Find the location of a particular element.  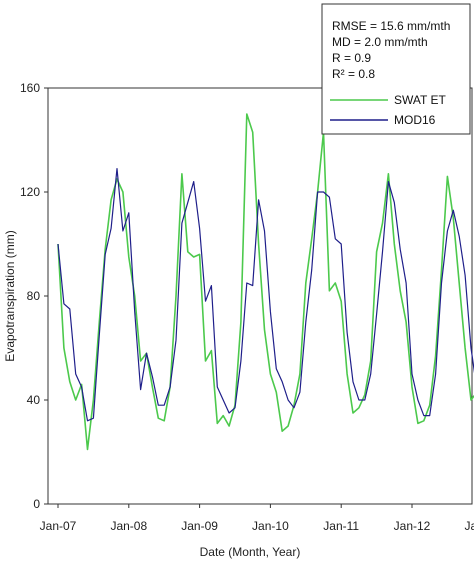

x-tick-label: Jan-09 is located at coordinates (199, 526).